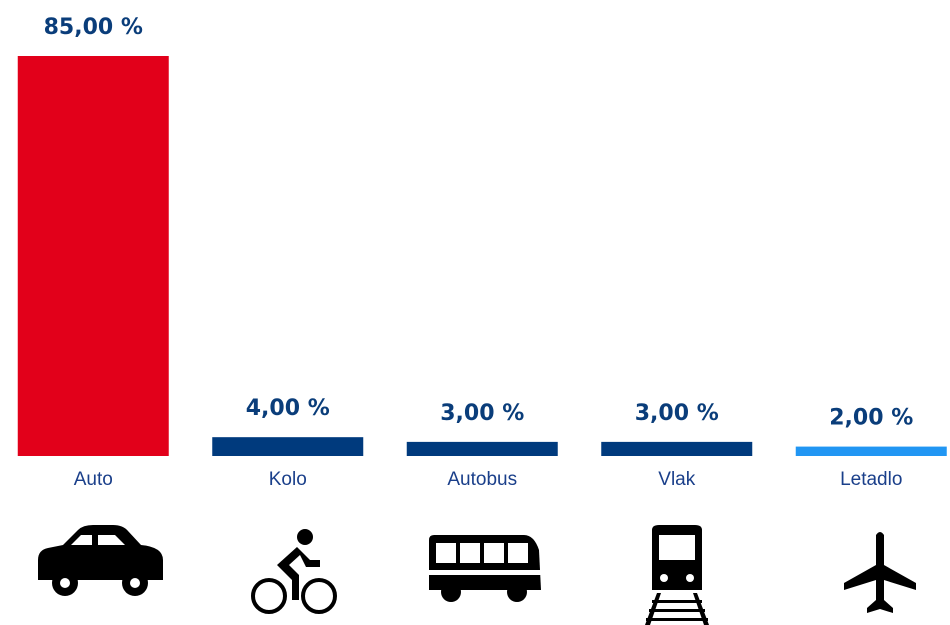 The image size is (950, 625). I want to click on value-label: 85,00 %, so click(93, 27).